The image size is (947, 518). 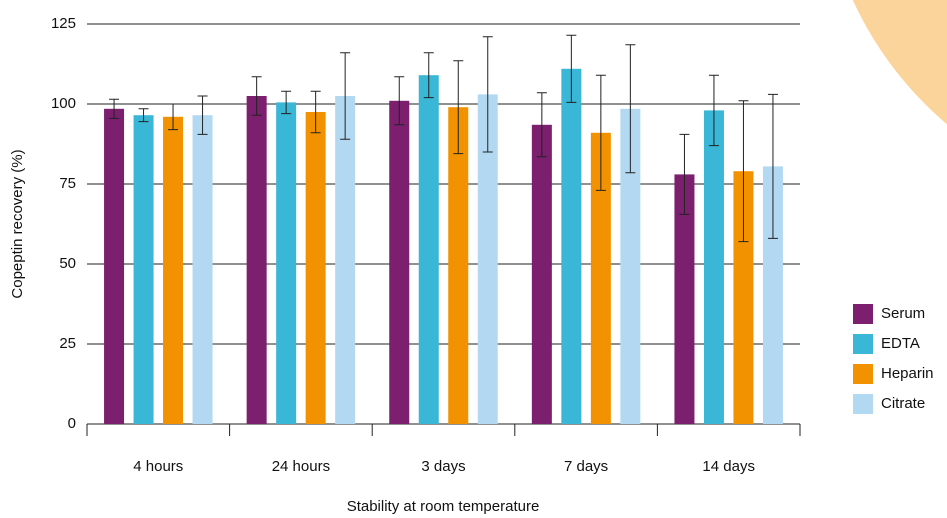 I want to click on y-tick-label: 0, so click(x=72, y=423).